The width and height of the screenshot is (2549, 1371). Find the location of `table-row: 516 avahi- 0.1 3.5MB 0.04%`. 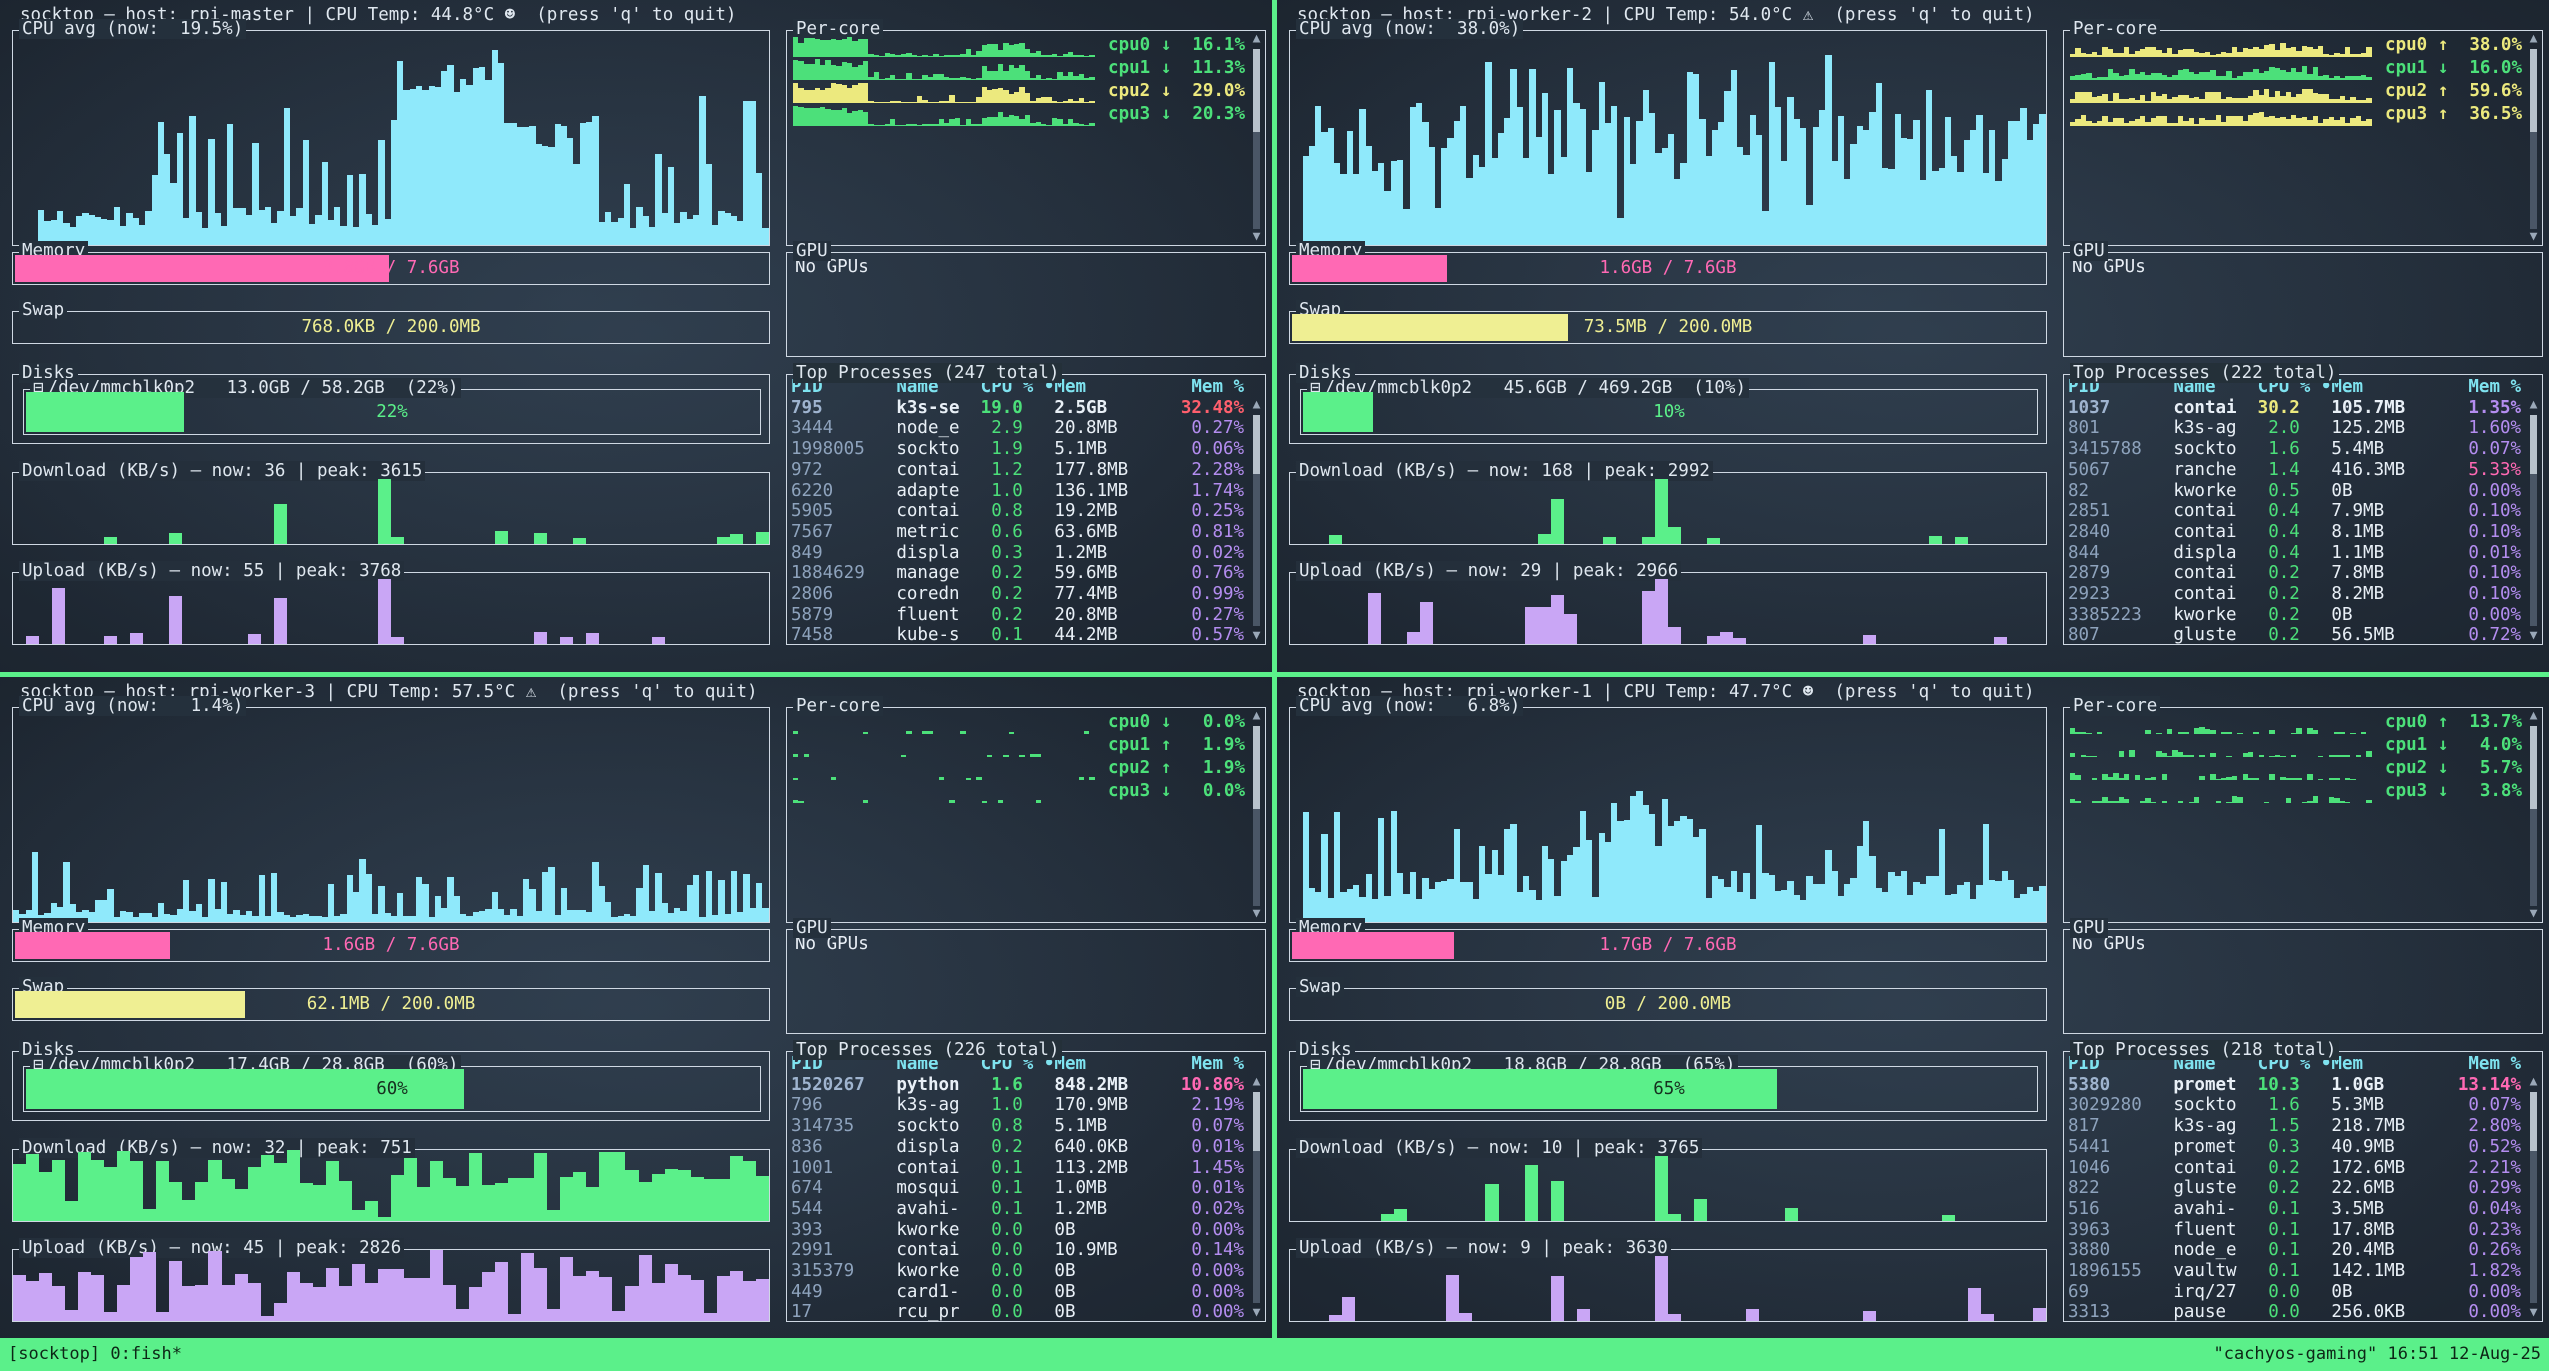

table-row: 516 avahi- 0.1 3.5MB 0.04% is located at coordinates (2305, 1209).